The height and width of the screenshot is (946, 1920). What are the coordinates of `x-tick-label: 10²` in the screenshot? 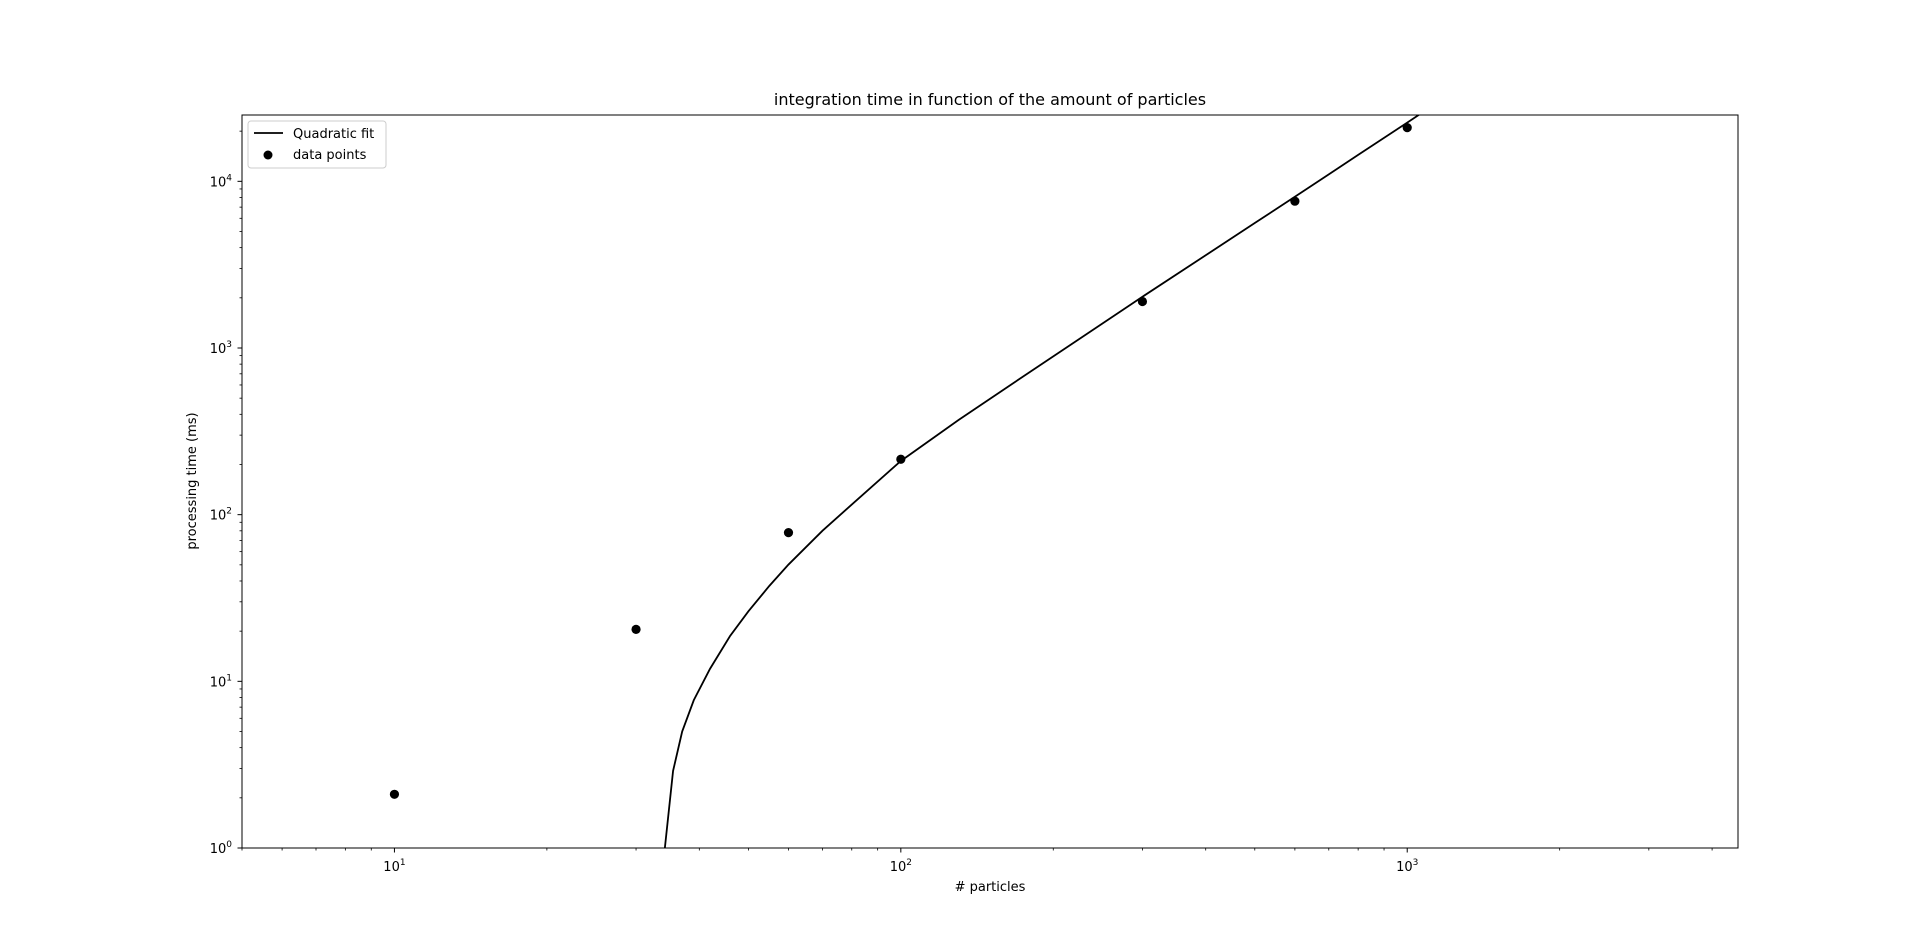 It's located at (901, 866).